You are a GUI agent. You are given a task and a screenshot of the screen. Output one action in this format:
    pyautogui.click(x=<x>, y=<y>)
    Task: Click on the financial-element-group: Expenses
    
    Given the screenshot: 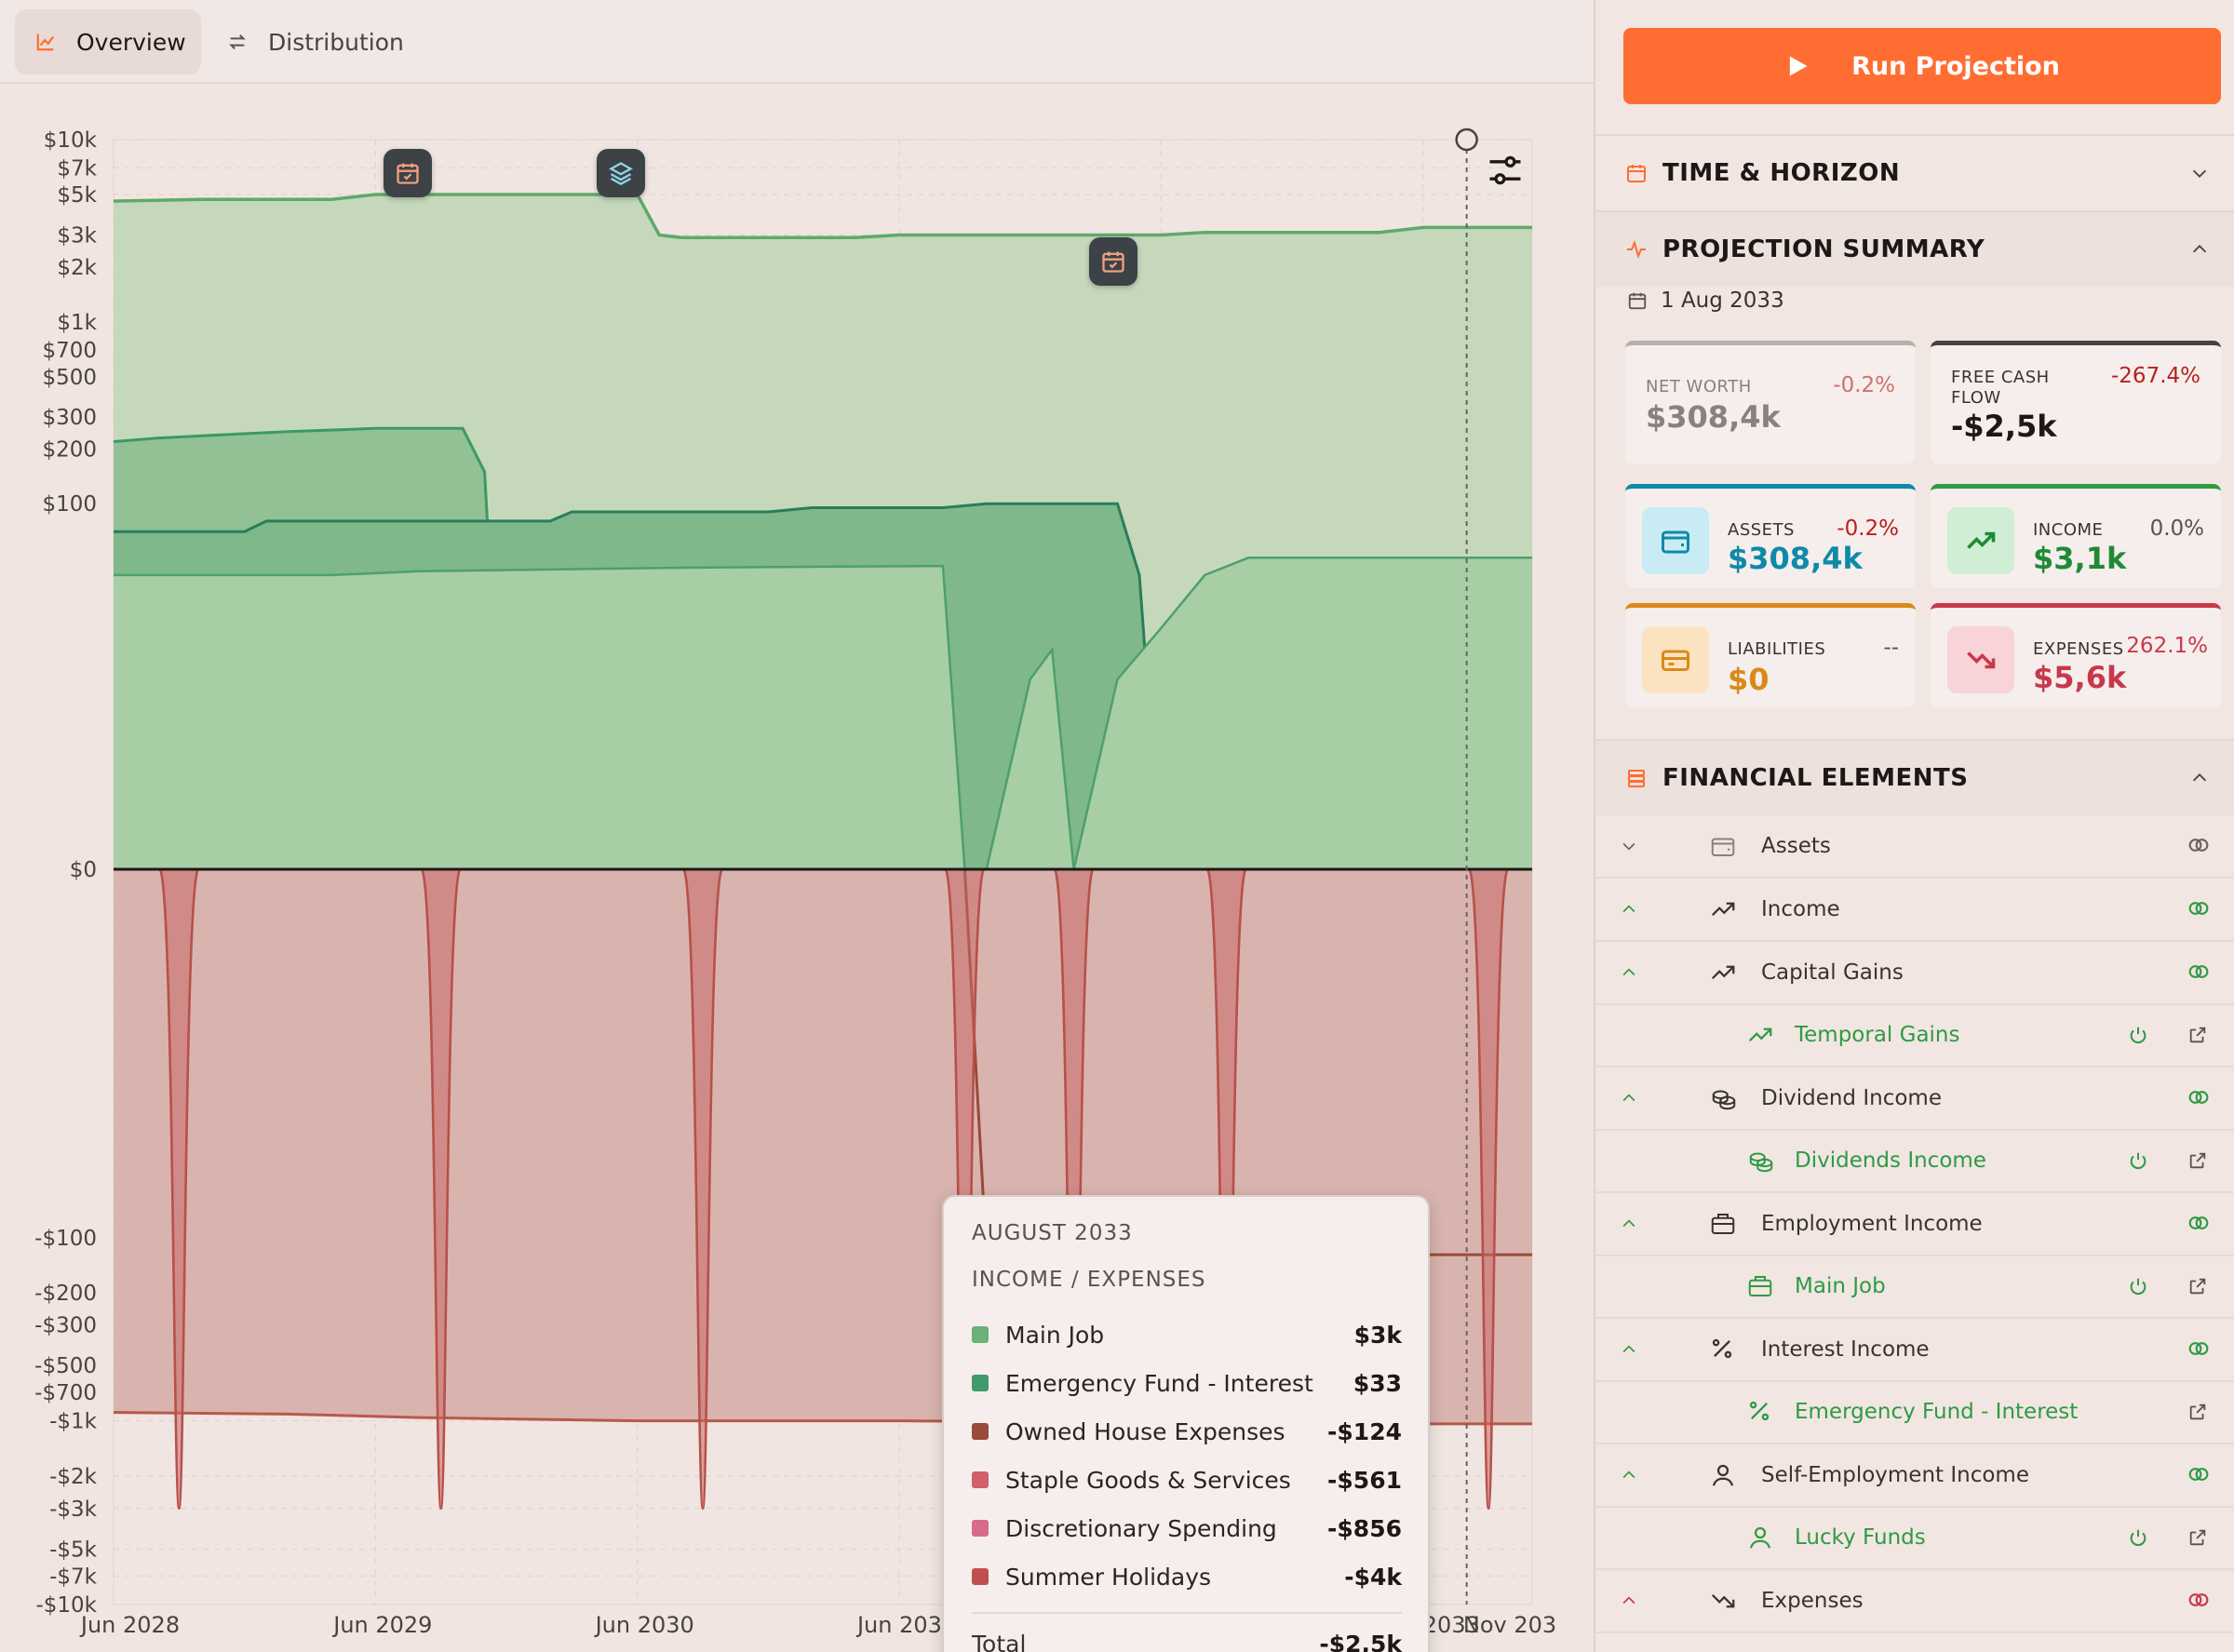 What is the action you would take?
    pyautogui.click(x=1915, y=1601)
    